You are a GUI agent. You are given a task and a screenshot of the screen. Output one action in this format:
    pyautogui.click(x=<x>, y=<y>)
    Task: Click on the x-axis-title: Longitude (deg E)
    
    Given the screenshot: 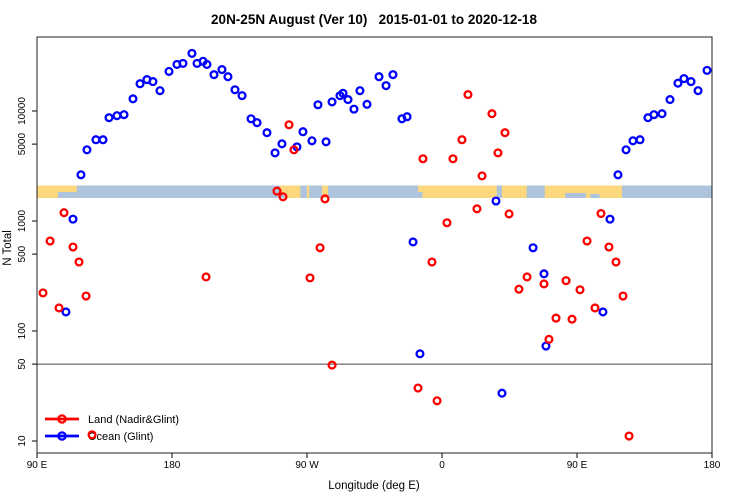 What is the action you would take?
    pyautogui.click(x=374, y=486)
    